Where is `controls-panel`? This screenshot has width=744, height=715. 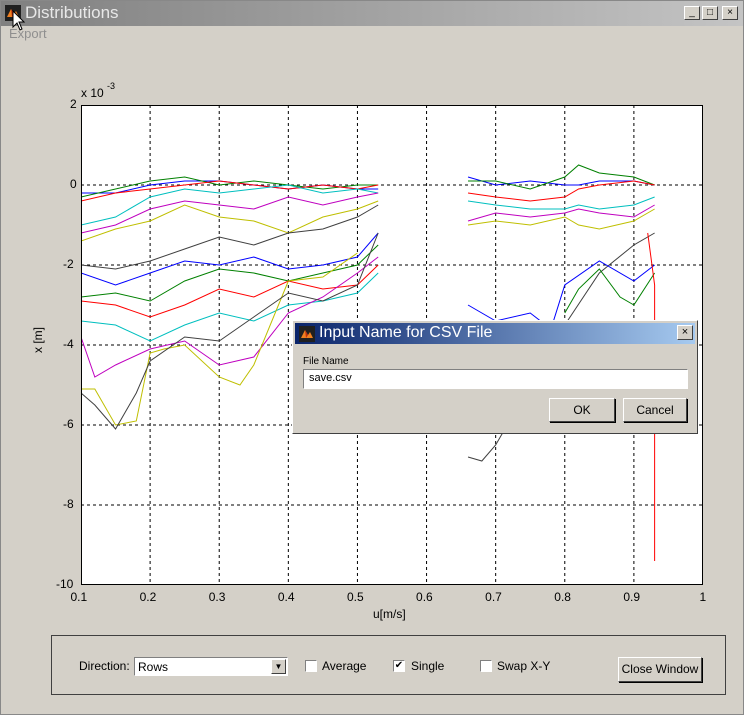 controls-panel is located at coordinates (388, 665).